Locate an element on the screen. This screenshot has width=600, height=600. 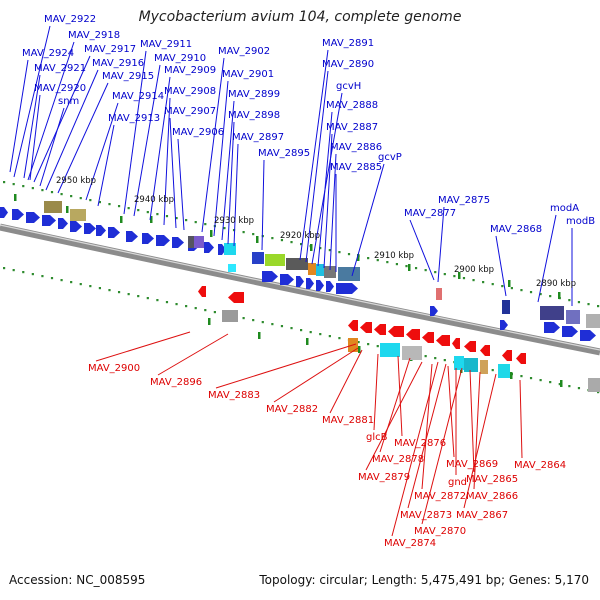
gene-label-bottom: glcB is located at coordinates (377, 437).